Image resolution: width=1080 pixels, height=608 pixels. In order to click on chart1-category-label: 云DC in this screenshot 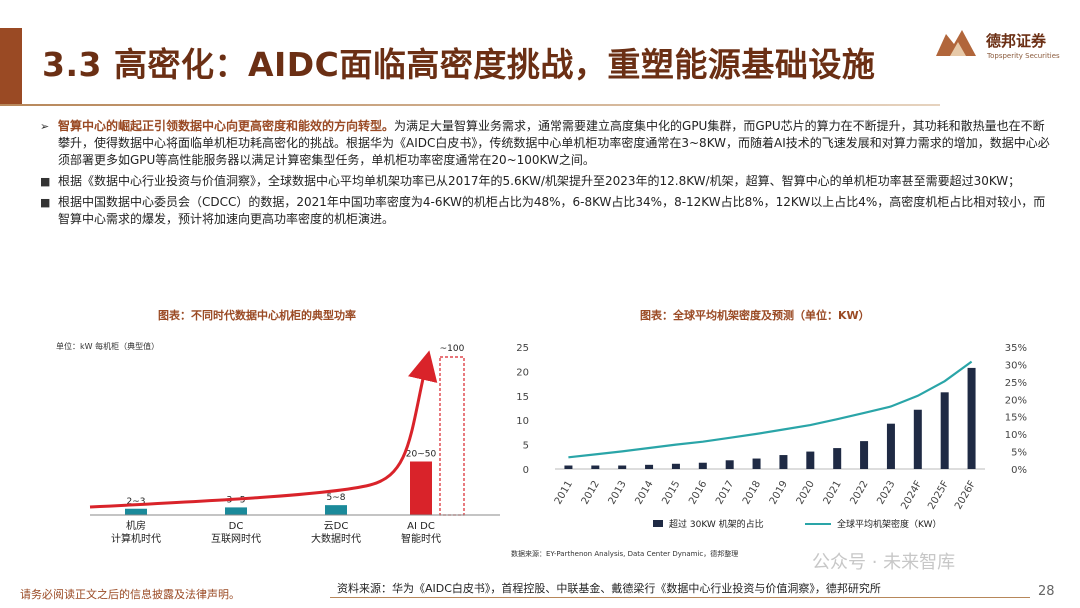, I will do `click(336, 526)`.